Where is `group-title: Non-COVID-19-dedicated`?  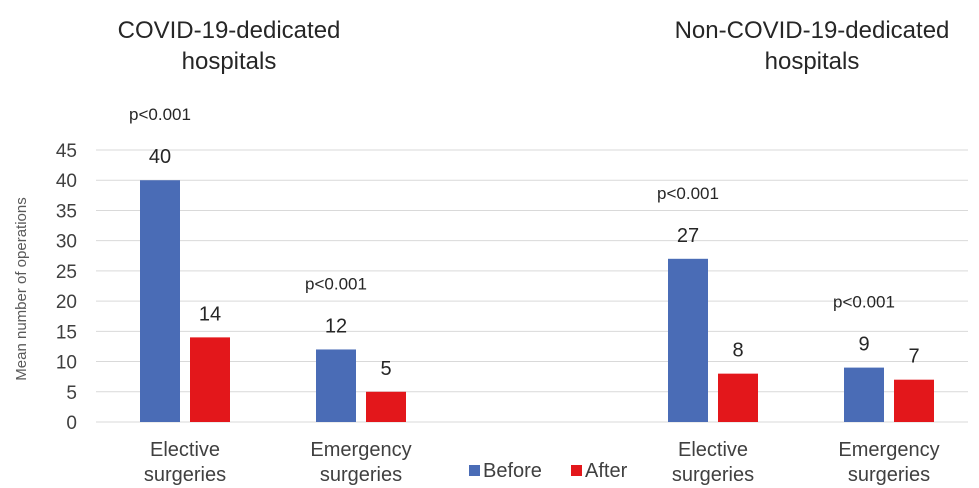 group-title: Non-COVID-19-dedicated is located at coordinates (812, 30).